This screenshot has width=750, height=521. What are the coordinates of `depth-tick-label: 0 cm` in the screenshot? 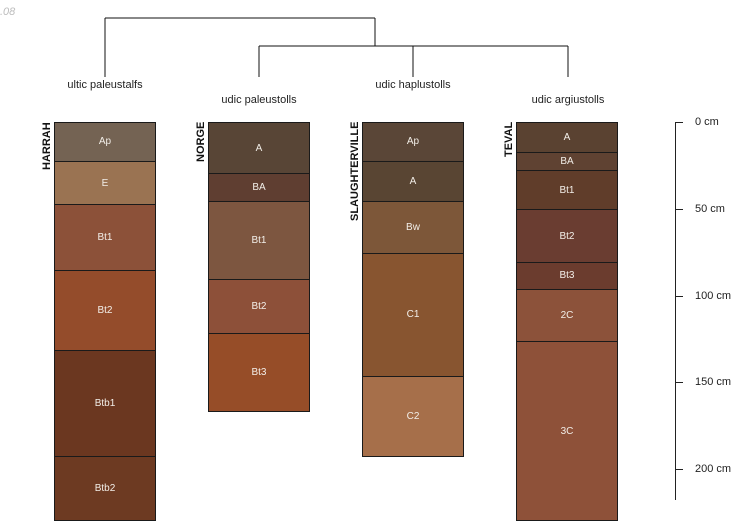 It's located at (707, 122).